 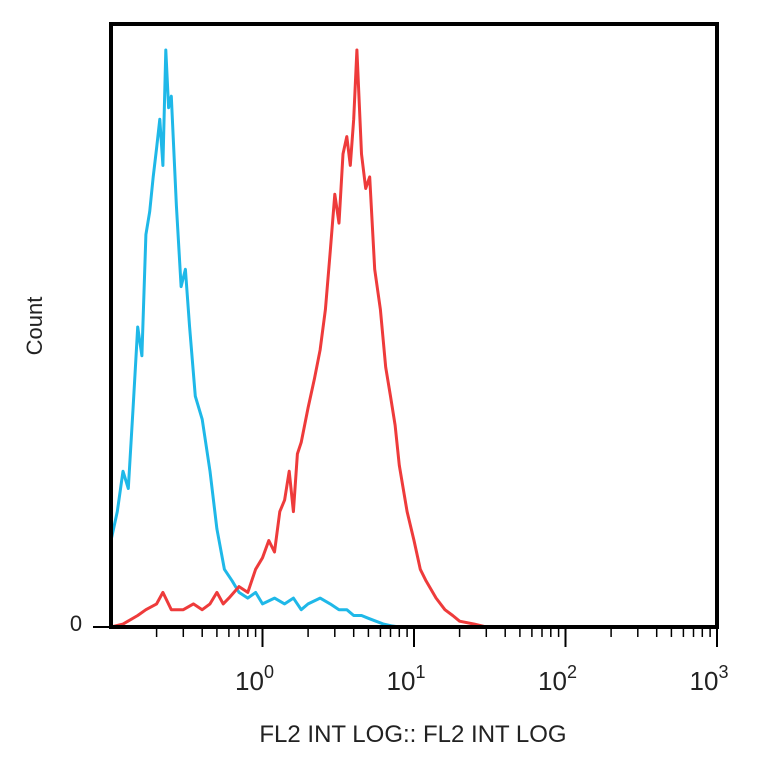 What do you see at coordinates (412, 734) in the screenshot?
I see `x-axis-title: FL2 INT LOG:: FL2 INT LOG` at bounding box center [412, 734].